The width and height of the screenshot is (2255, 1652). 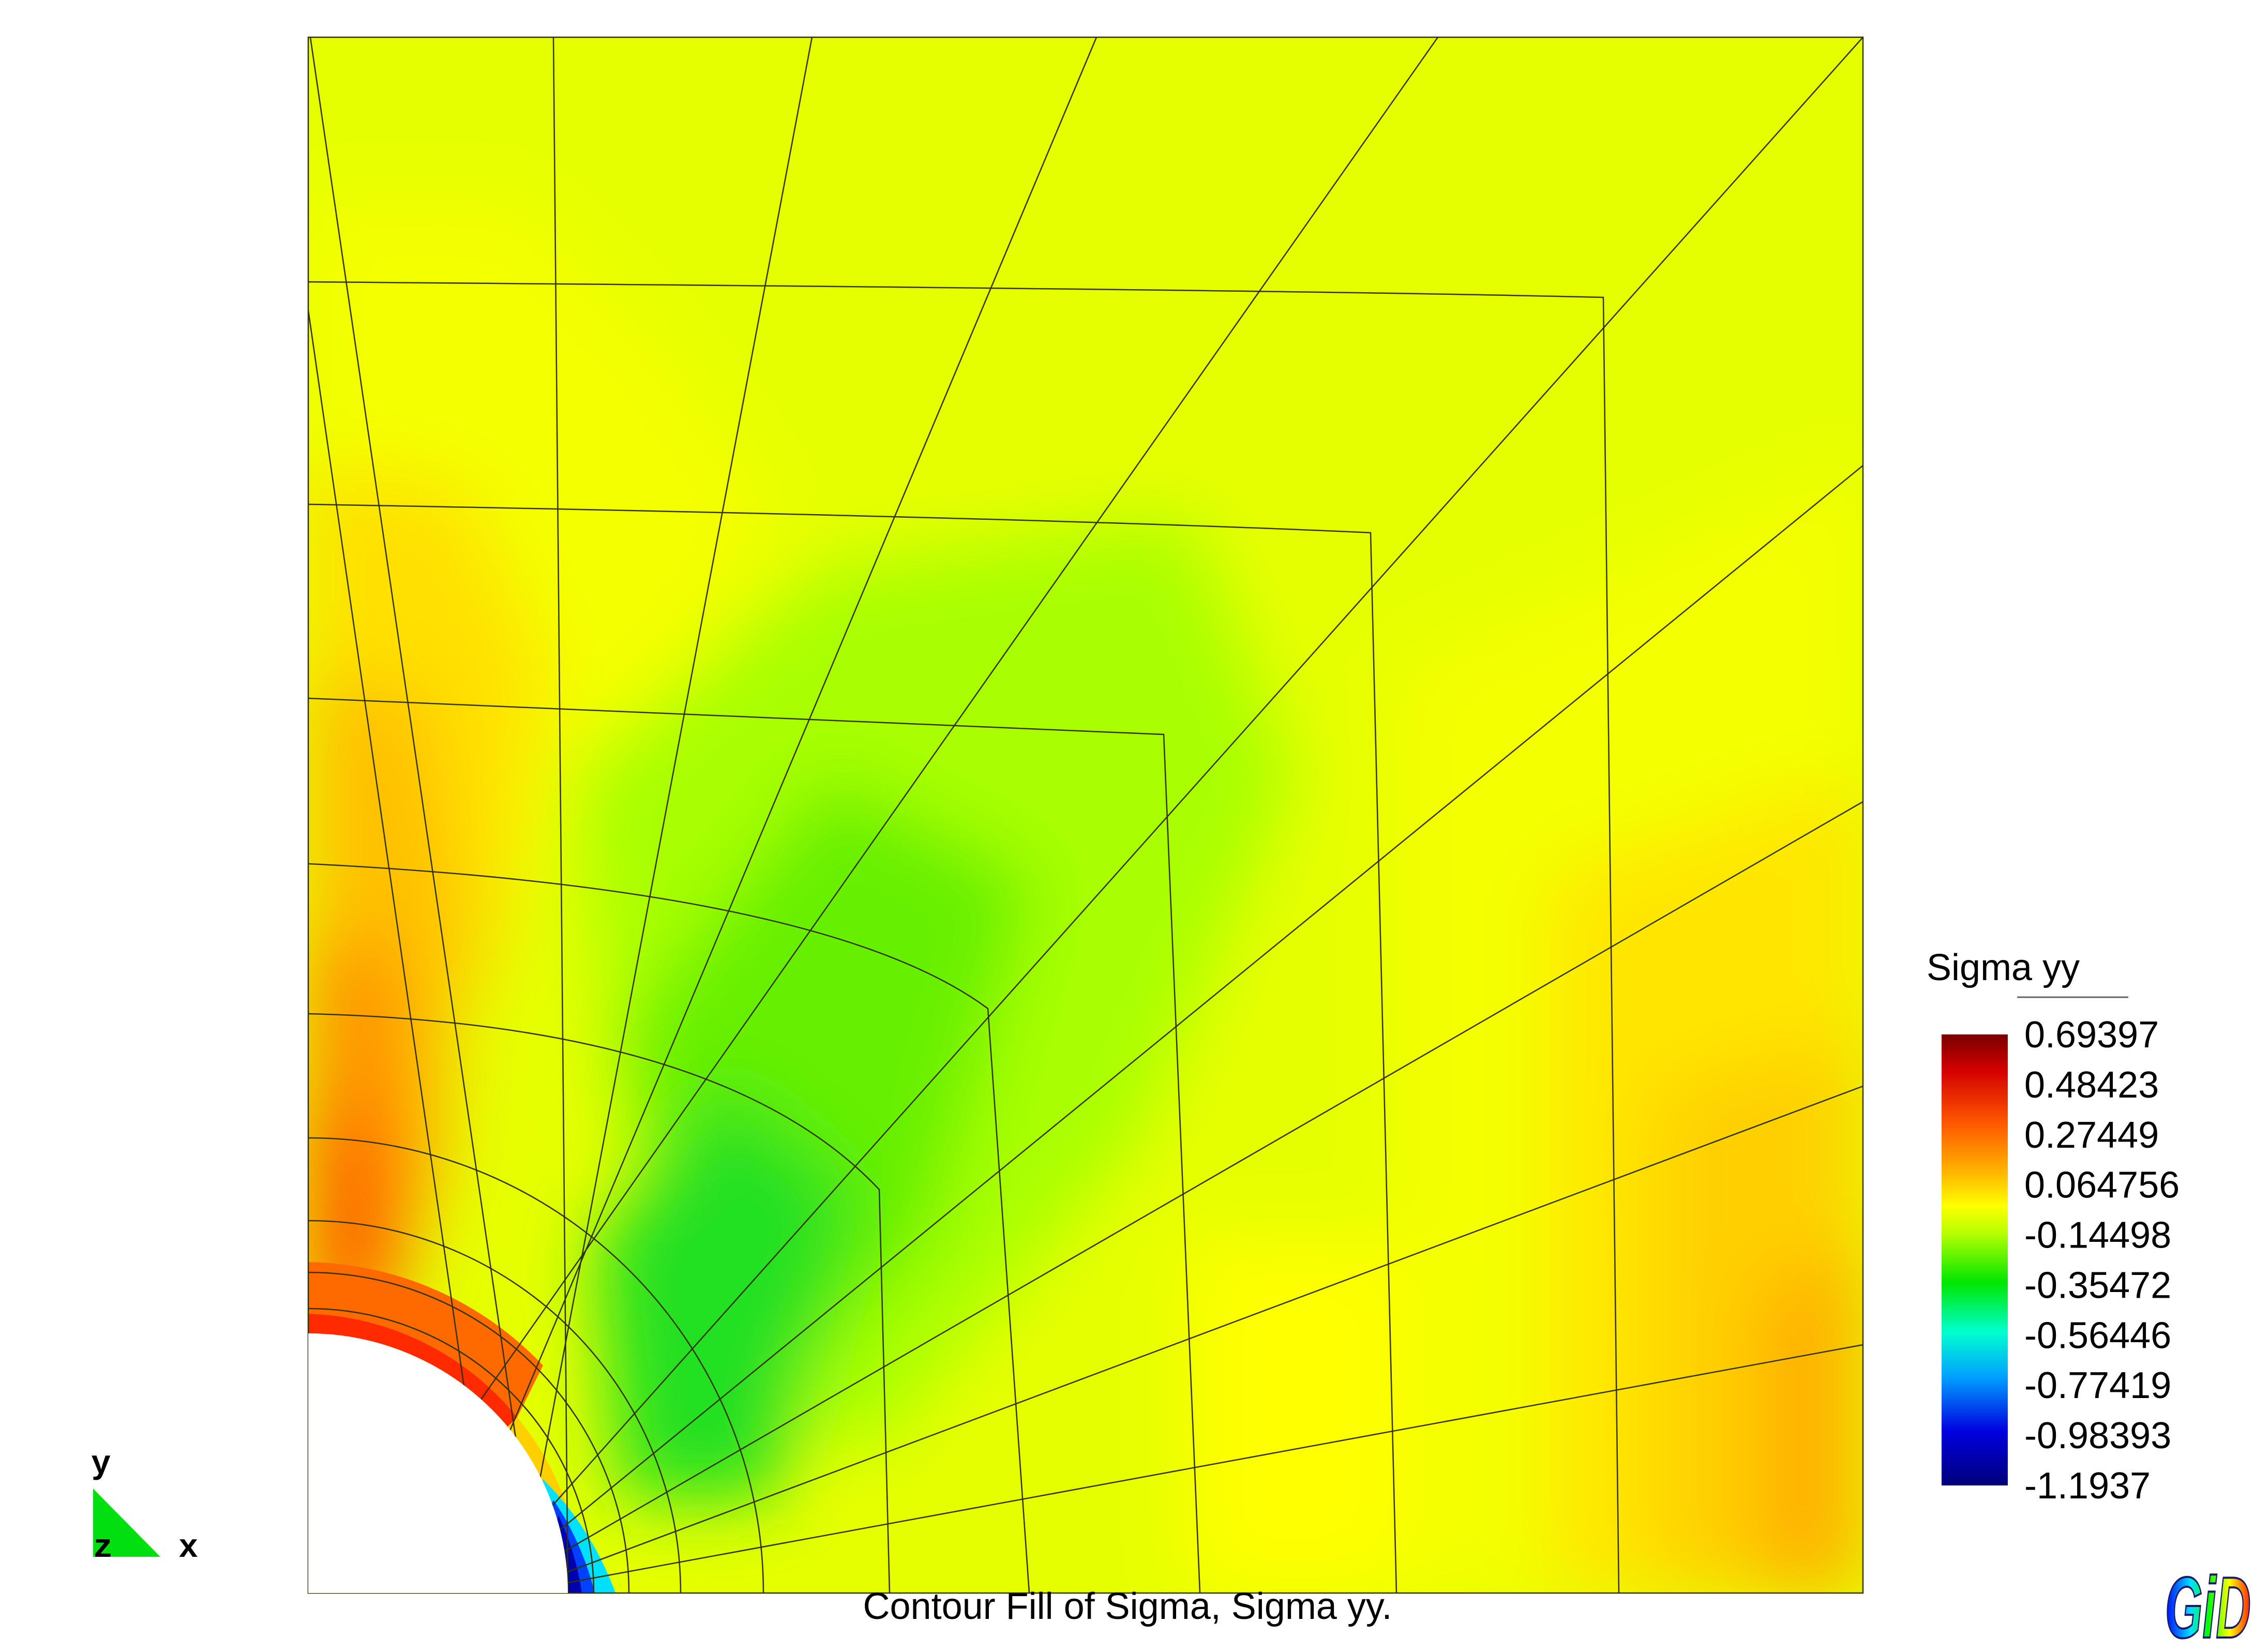 I want to click on gid-logo-text: GiD, so click(x=2208, y=1606).